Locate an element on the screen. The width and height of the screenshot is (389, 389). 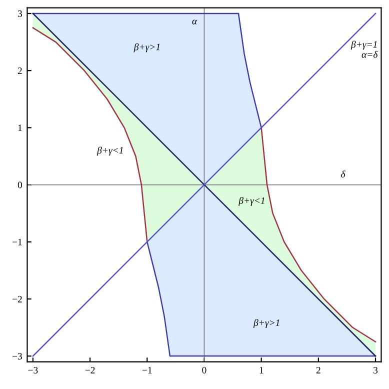
annotation: β+γ=1 α=δ is located at coordinates (364, 49).